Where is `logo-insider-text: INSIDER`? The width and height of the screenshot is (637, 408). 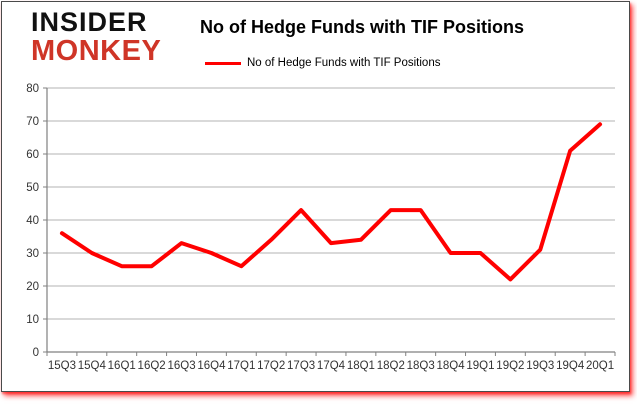
logo-insider-text: INSIDER is located at coordinates (89, 22).